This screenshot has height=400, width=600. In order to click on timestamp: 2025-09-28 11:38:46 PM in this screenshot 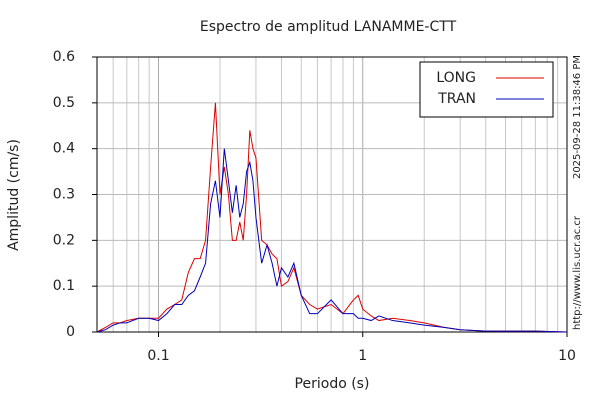, I will do `click(577, 117)`.